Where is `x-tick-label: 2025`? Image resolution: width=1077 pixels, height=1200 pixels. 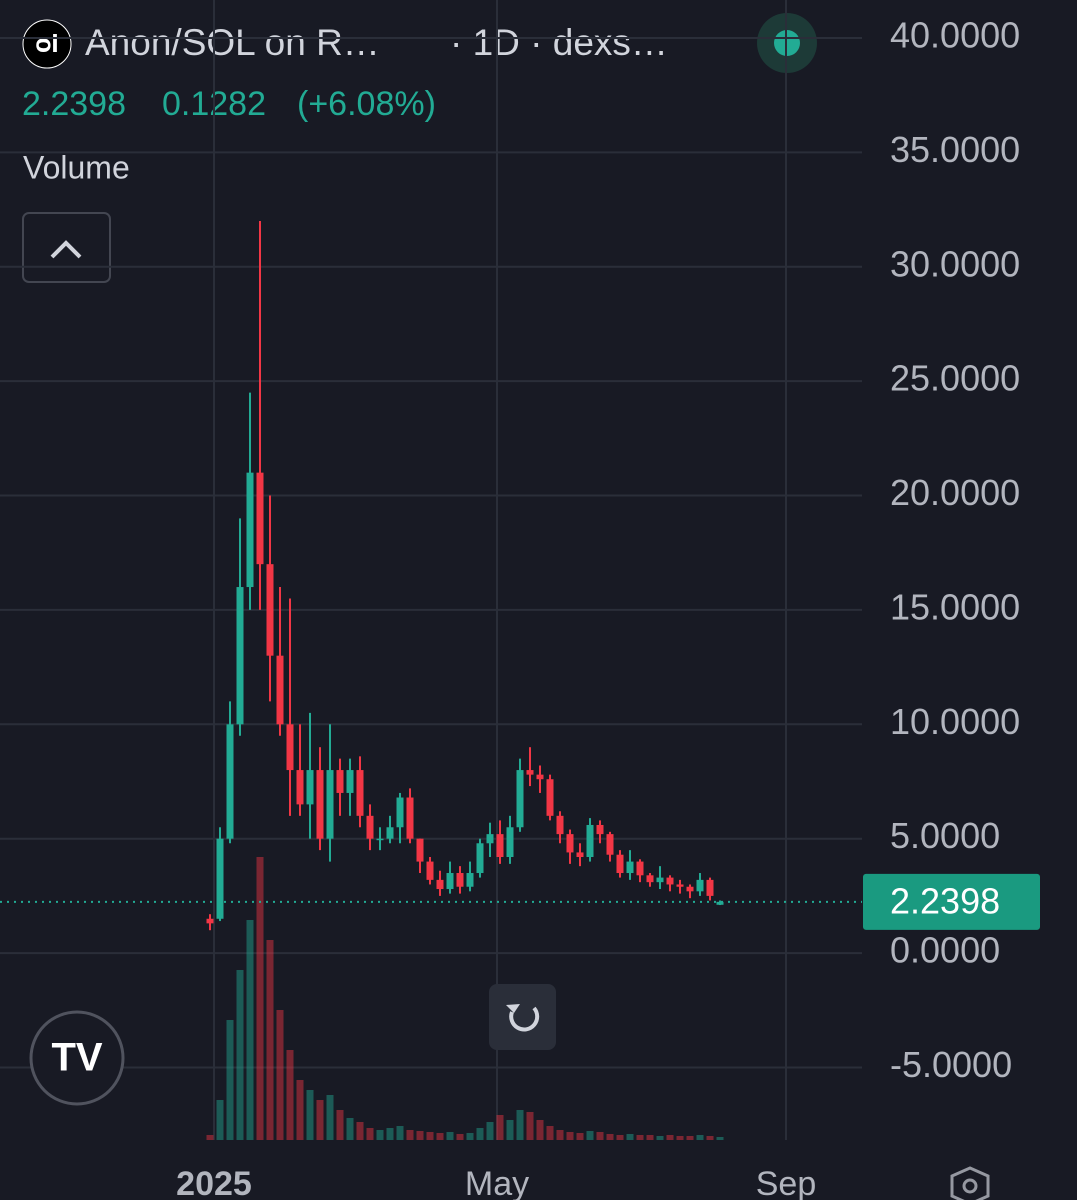
x-tick-label: 2025 is located at coordinates (214, 1182).